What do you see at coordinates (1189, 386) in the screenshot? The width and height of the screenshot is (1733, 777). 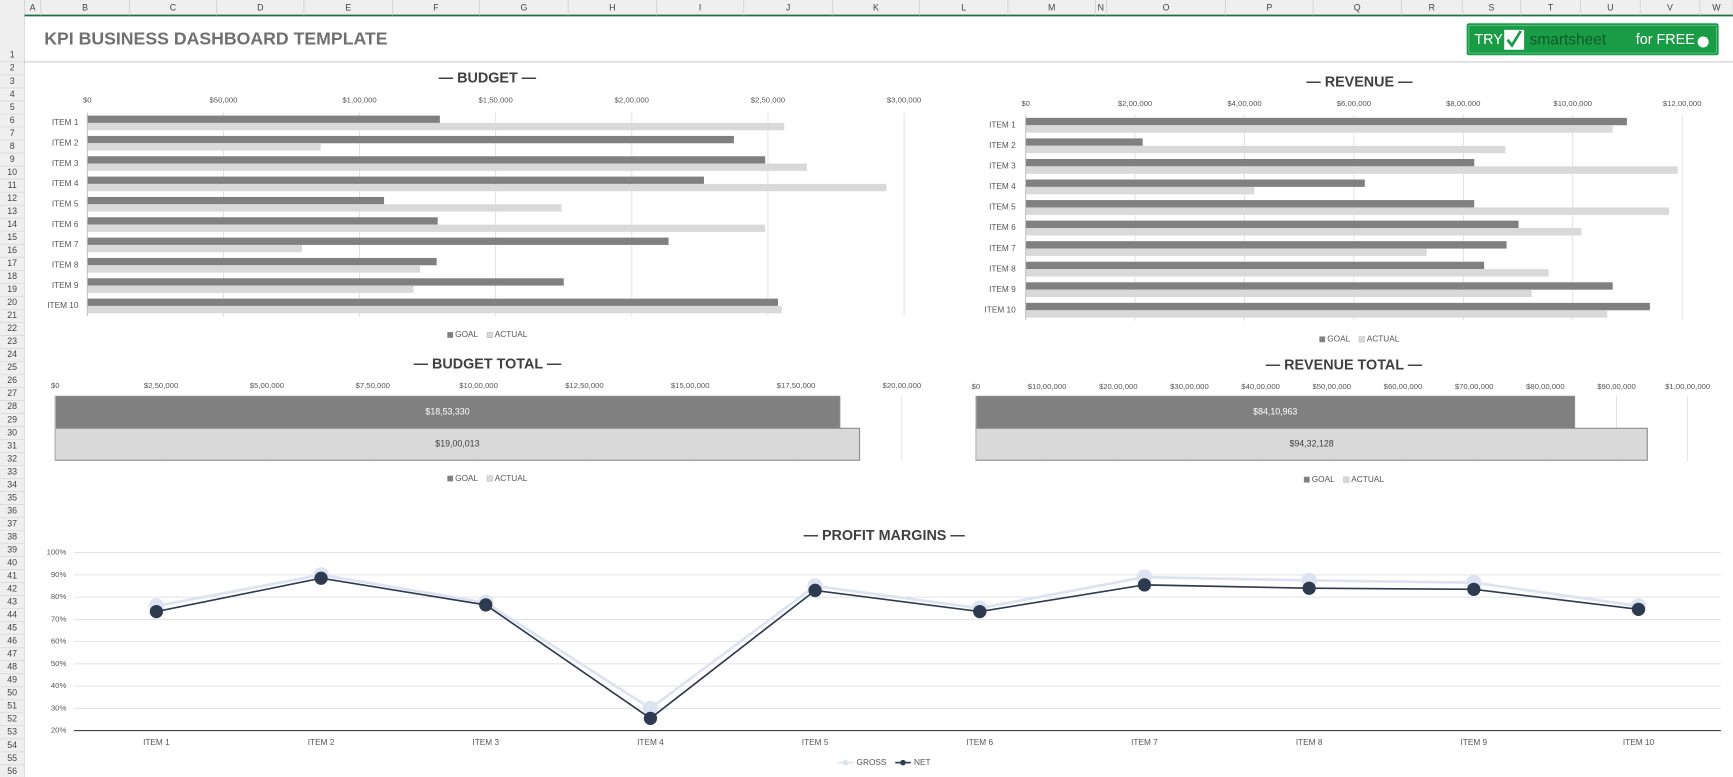 I see `x-tick-label: $30,00,000` at bounding box center [1189, 386].